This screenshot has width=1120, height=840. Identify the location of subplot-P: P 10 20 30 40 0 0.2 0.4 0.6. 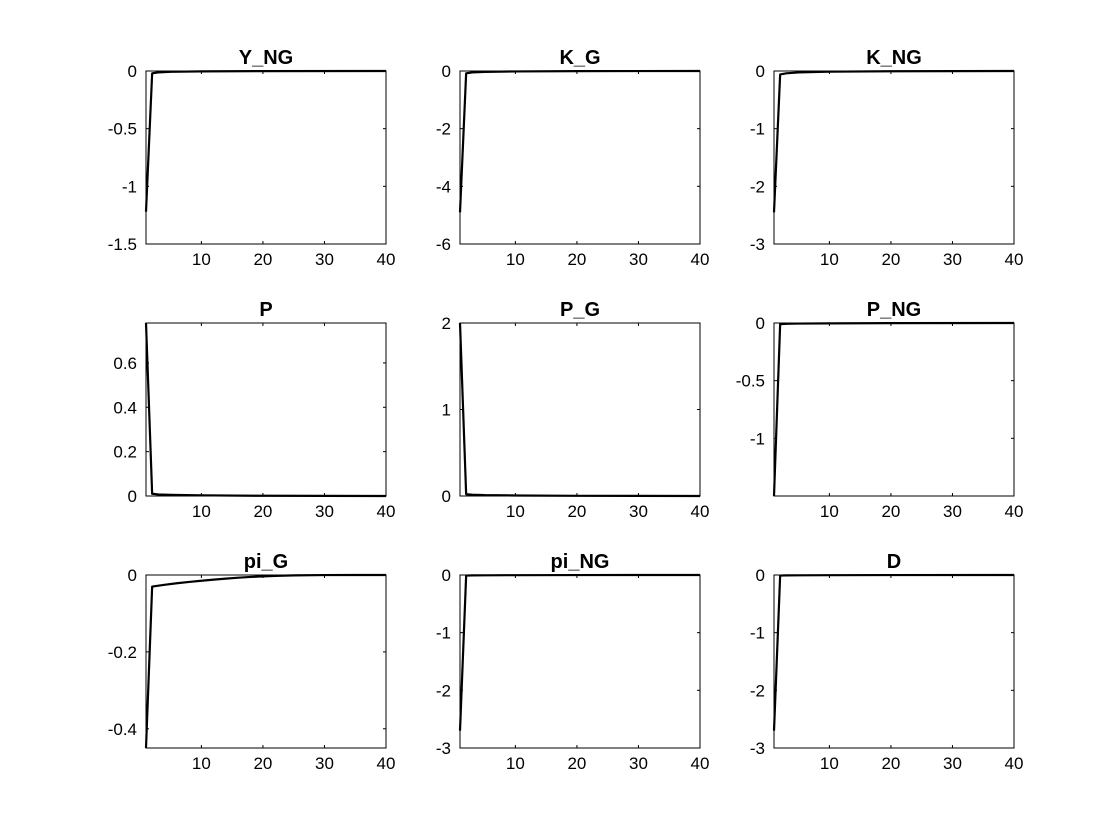
(254, 410).